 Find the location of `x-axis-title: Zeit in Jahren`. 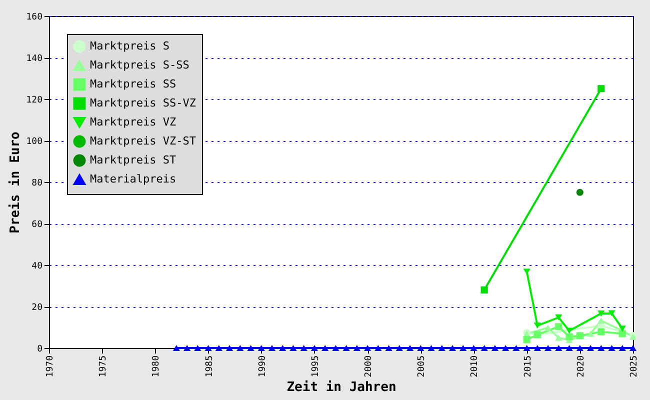

x-axis-title: Zeit in Jahren is located at coordinates (341, 388).